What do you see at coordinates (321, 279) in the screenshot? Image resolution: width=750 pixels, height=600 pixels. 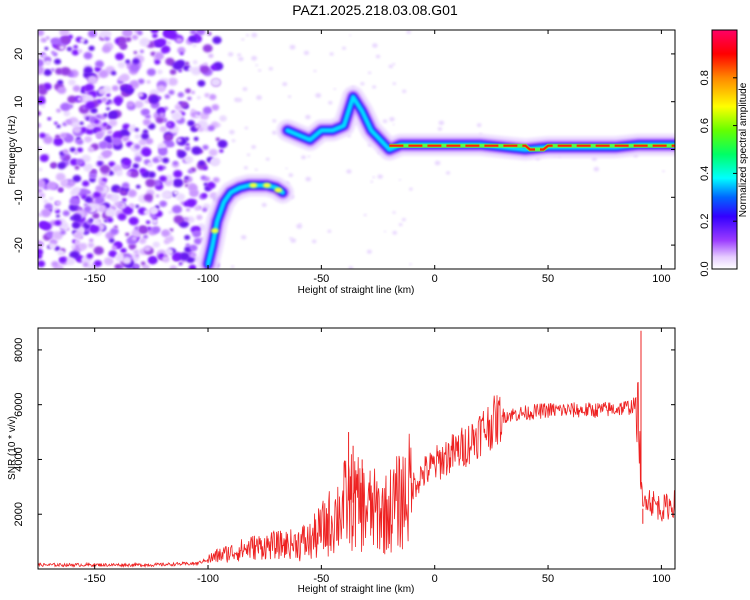 I see `spectrogram-x-tick-label: -50` at bounding box center [321, 279].